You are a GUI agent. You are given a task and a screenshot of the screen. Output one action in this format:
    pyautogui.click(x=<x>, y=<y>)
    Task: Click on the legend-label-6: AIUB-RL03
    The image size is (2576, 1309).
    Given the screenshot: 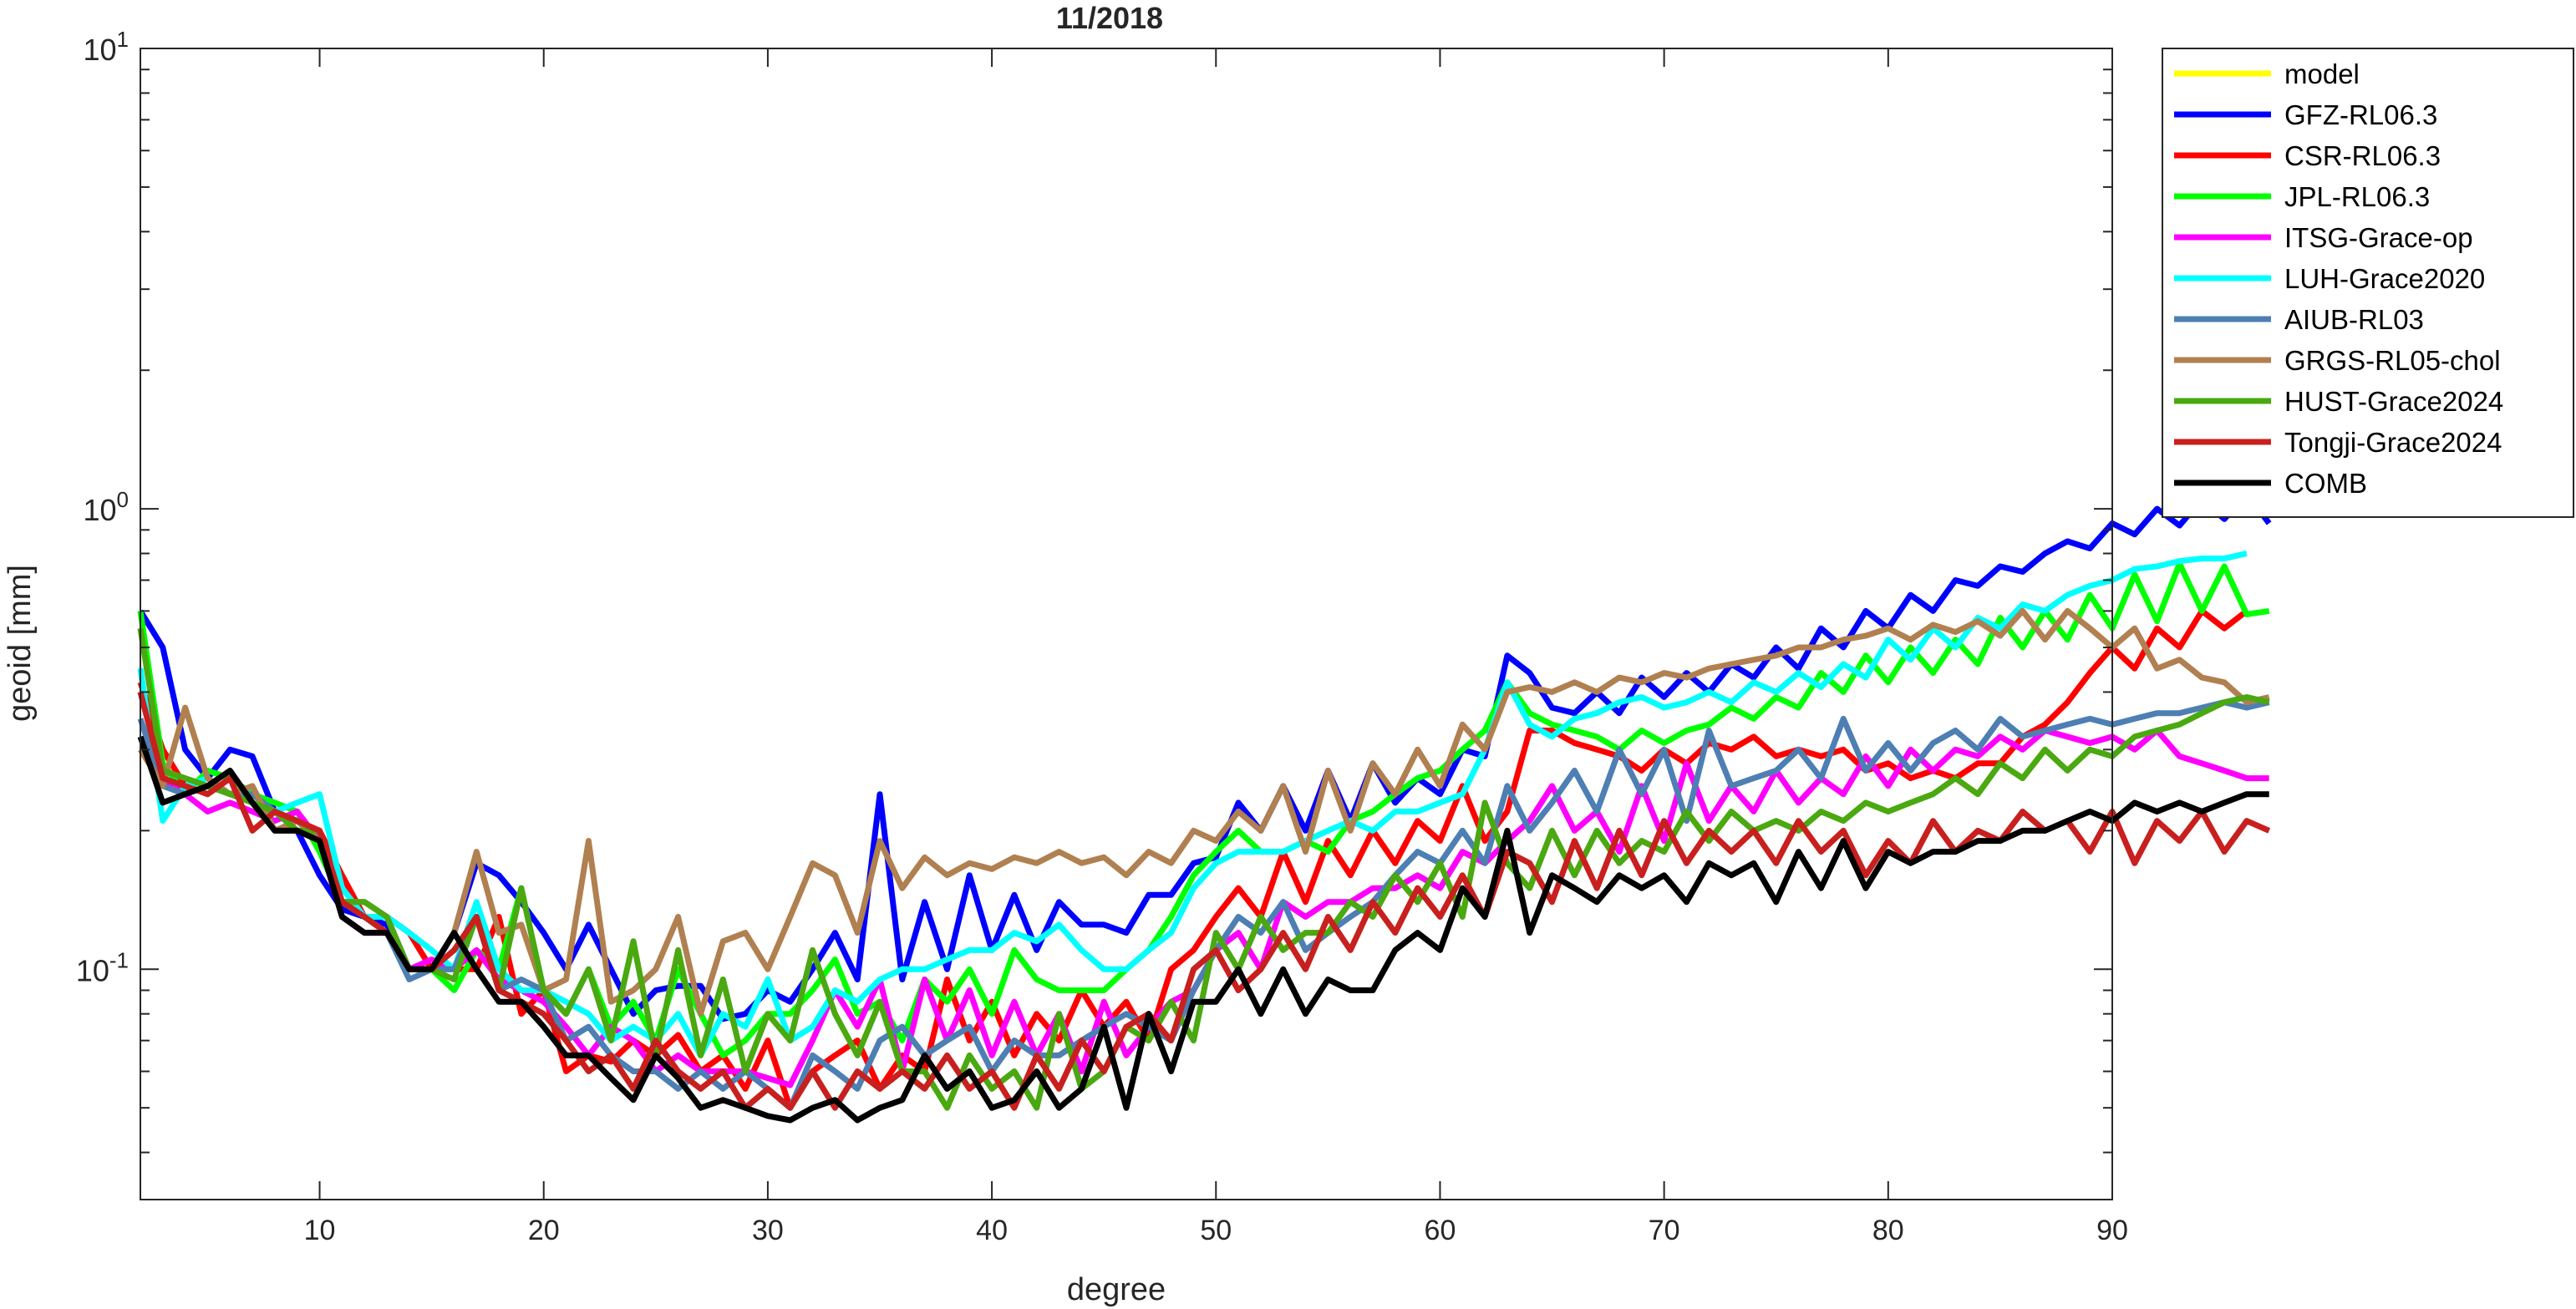 What is the action you would take?
    pyautogui.click(x=2354, y=319)
    